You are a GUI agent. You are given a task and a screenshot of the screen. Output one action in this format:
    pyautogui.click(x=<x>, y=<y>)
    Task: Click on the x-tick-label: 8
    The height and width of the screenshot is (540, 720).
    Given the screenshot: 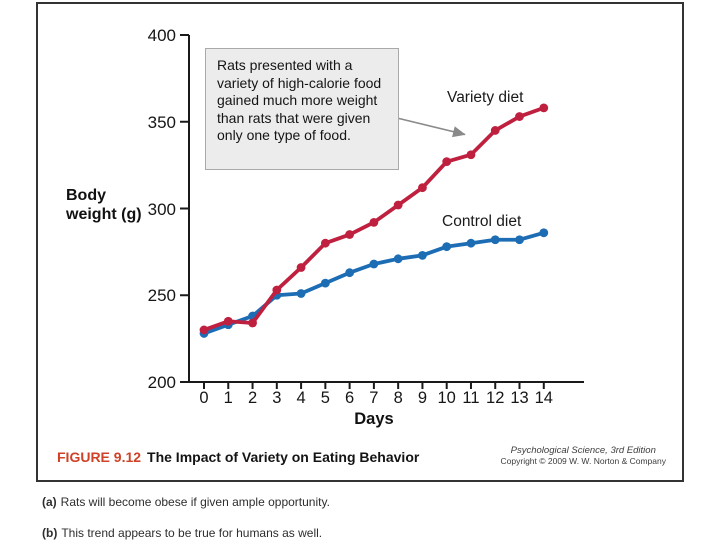 What is the action you would take?
    pyautogui.click(x=398, y=398)
    